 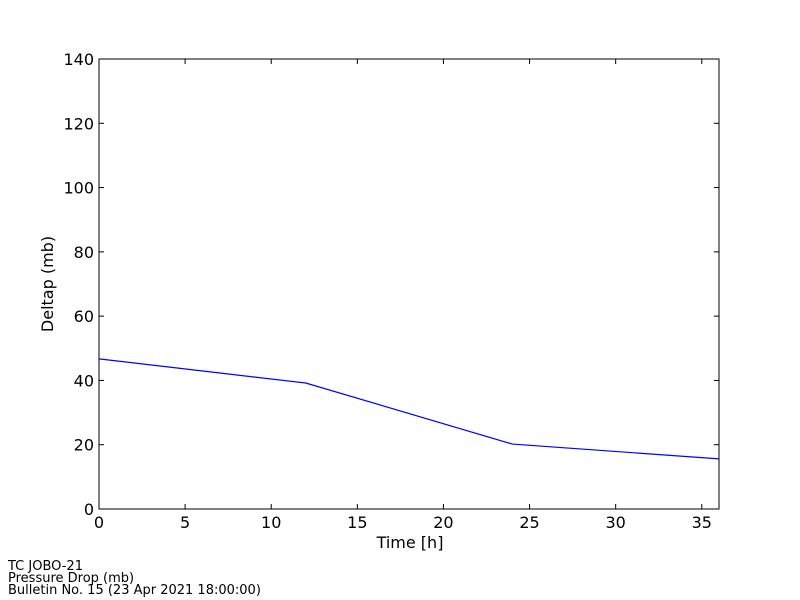 I want to click on y-tick-label: 100, so click(x=78, y=188).